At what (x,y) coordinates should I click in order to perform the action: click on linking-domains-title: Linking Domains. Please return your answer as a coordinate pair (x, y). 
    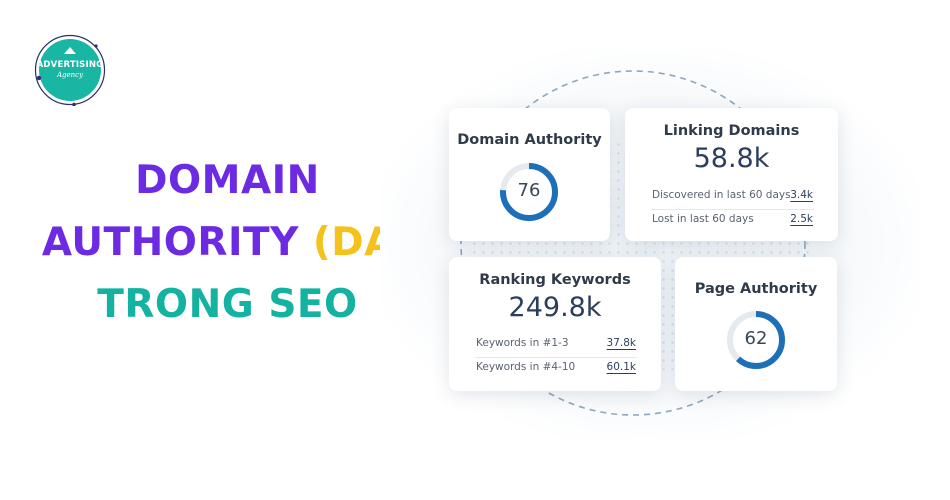
    Looking at the image, I should click on (731, 131).